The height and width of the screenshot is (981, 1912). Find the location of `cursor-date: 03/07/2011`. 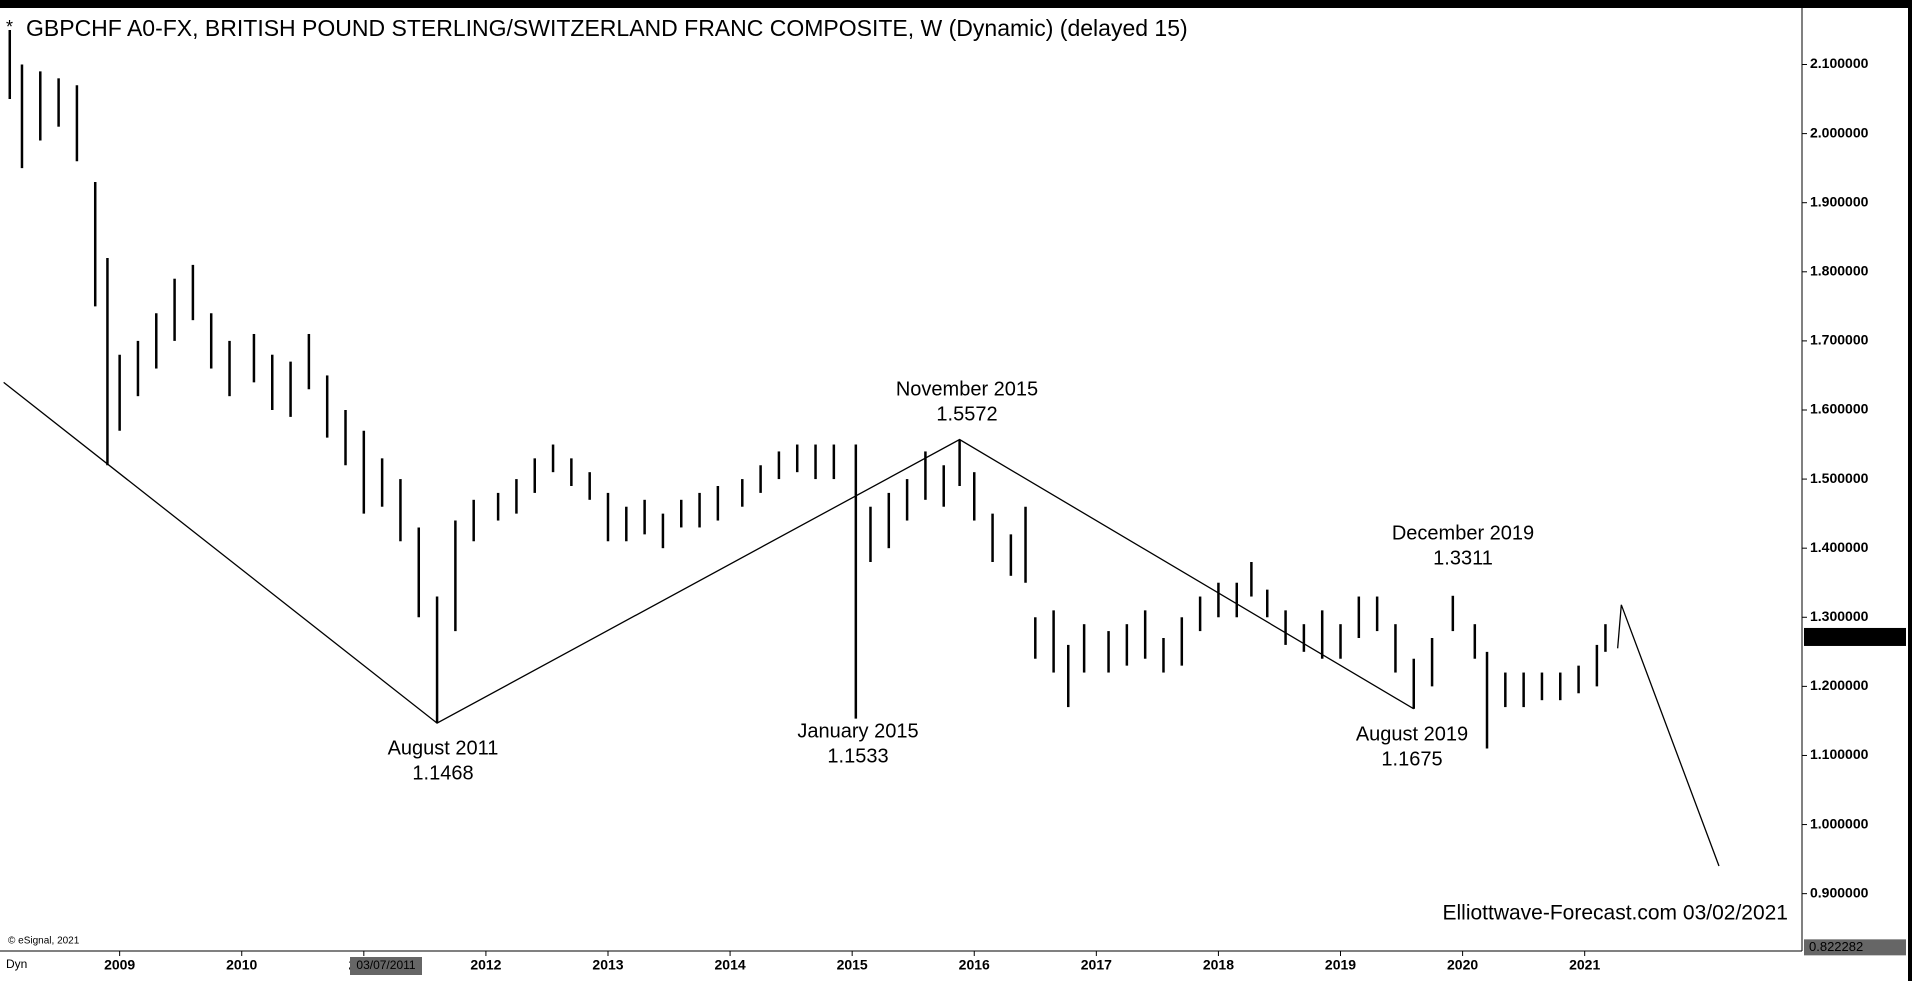

cursor-date: 03/07/2011 is located at coordinates (385, 965).